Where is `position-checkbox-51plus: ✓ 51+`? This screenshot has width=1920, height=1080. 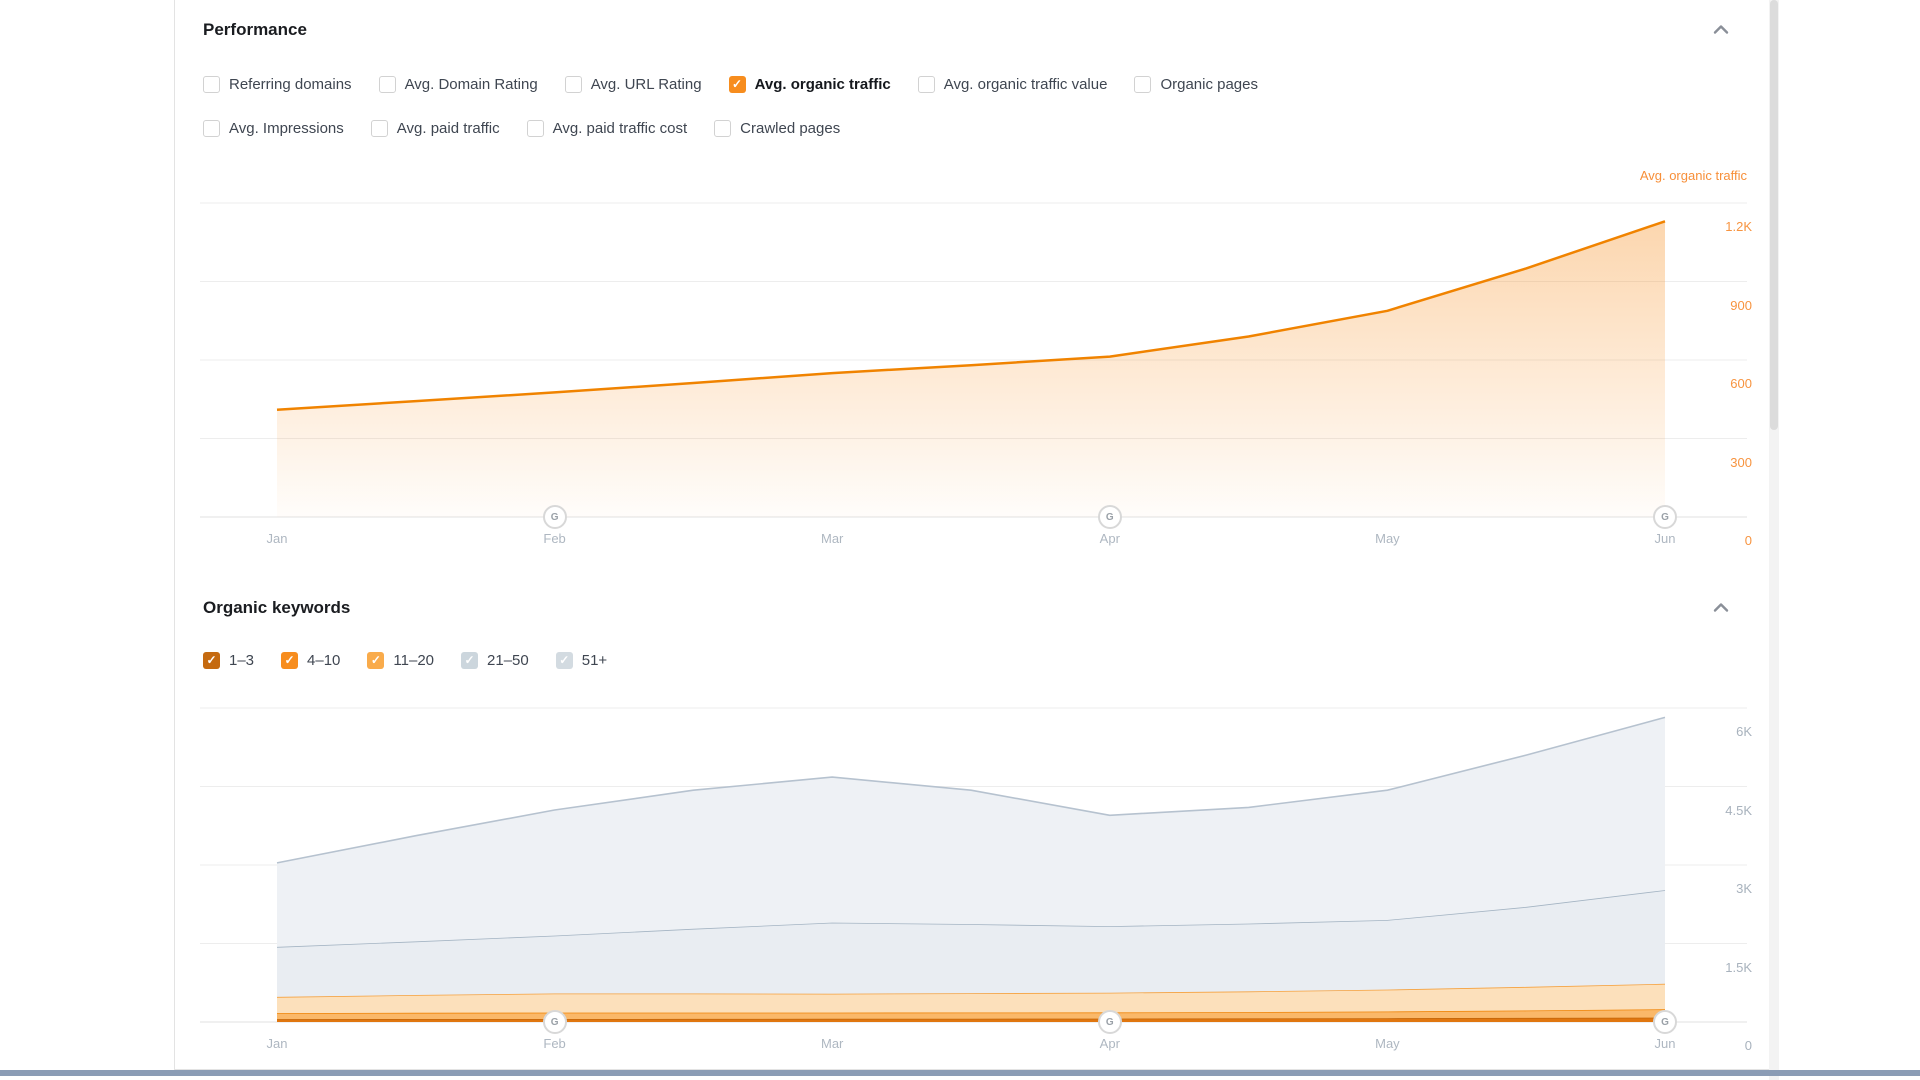
position-checkbox-51plus: ✓ 51+ is located at coordinates (581, 660).